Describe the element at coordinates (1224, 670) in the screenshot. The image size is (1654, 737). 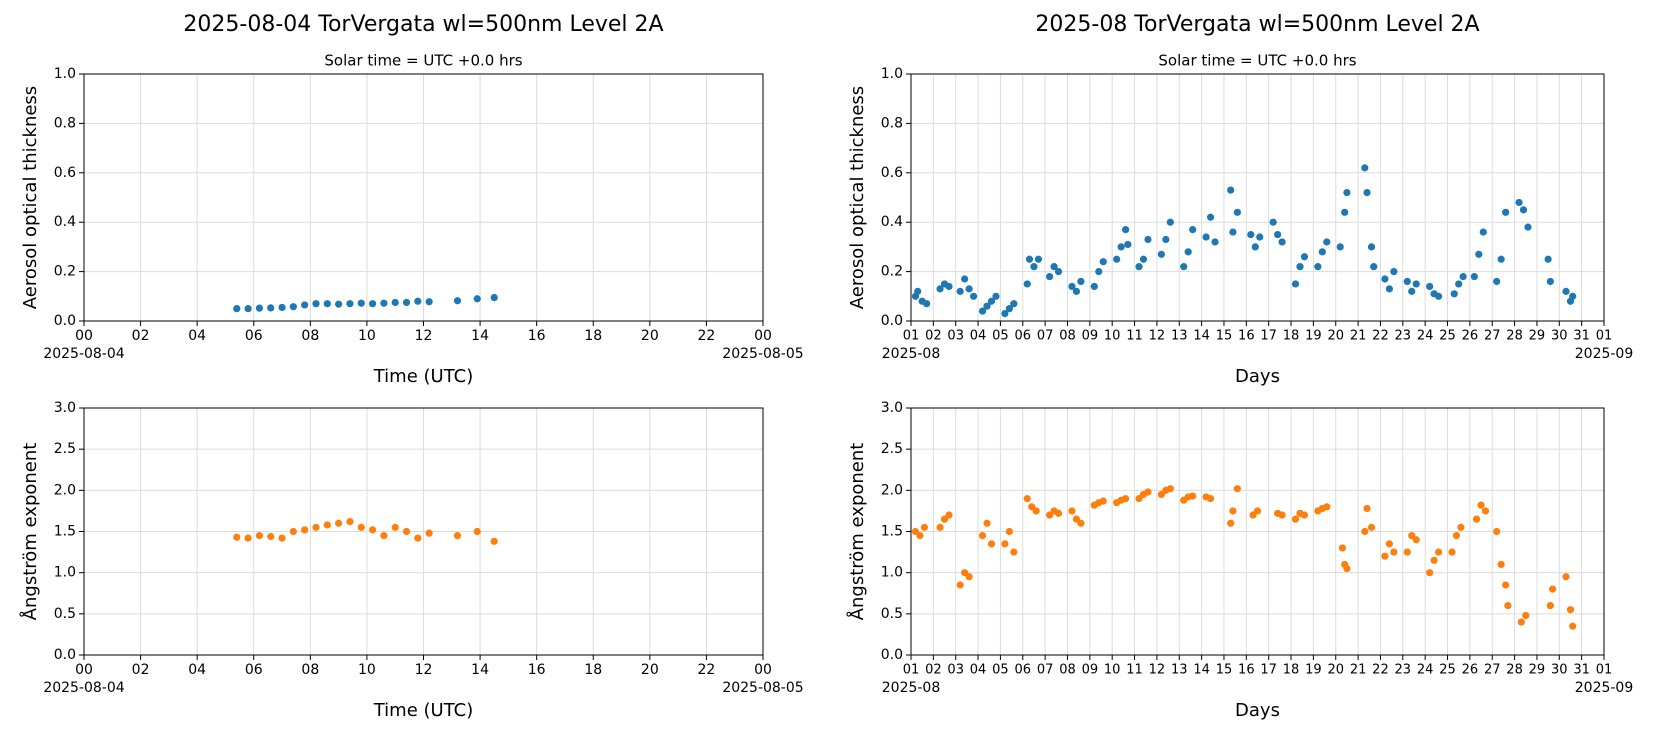
I see `x-tick-label: 15` at that location.